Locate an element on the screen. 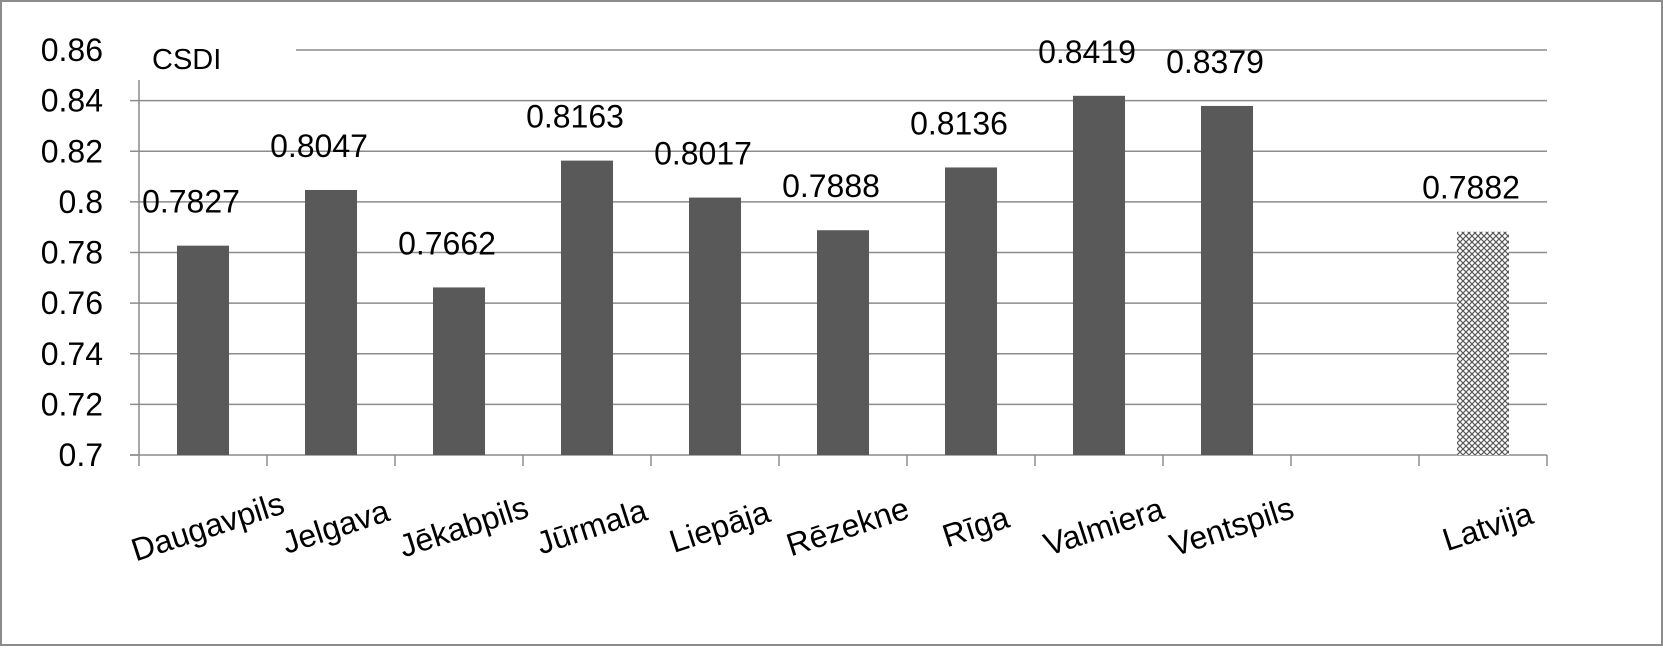  x-tick-label: Jelgava is located at coordinates (336, 526).